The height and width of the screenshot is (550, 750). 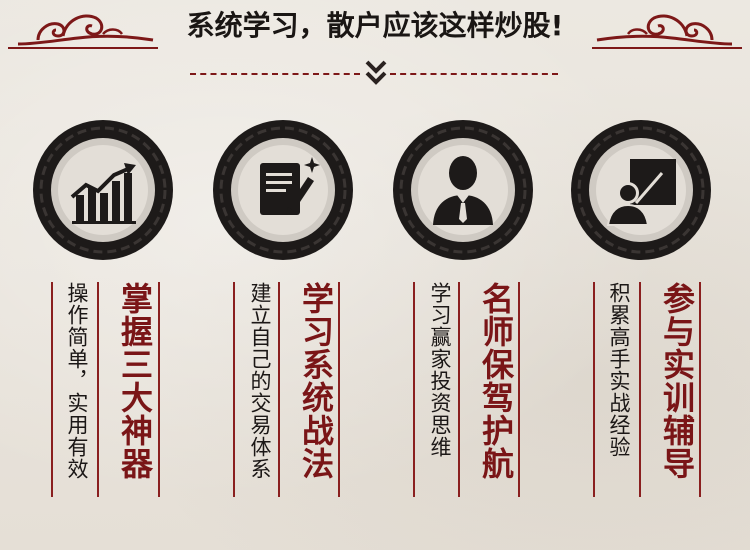 I want to click on feature-3-subtitle: 学习赢家投资思维, so click(x=440, y=370).